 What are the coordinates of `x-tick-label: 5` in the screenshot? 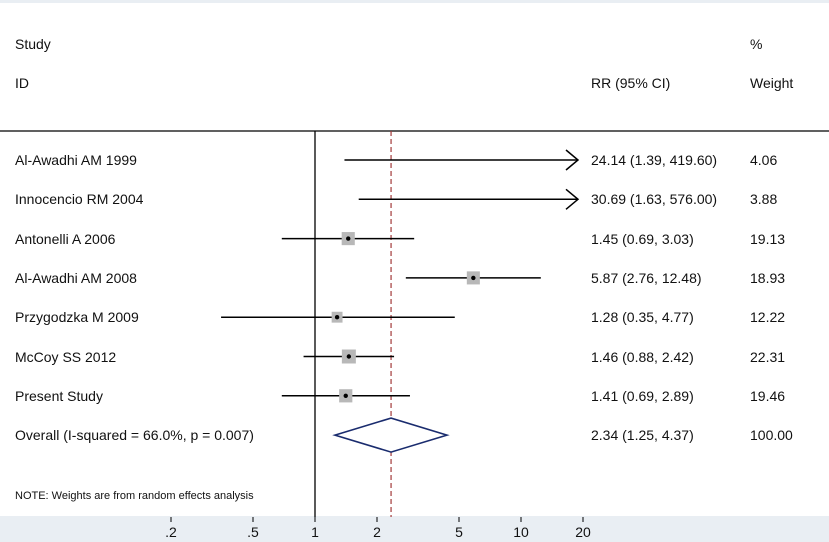 It's located at (459, 532).